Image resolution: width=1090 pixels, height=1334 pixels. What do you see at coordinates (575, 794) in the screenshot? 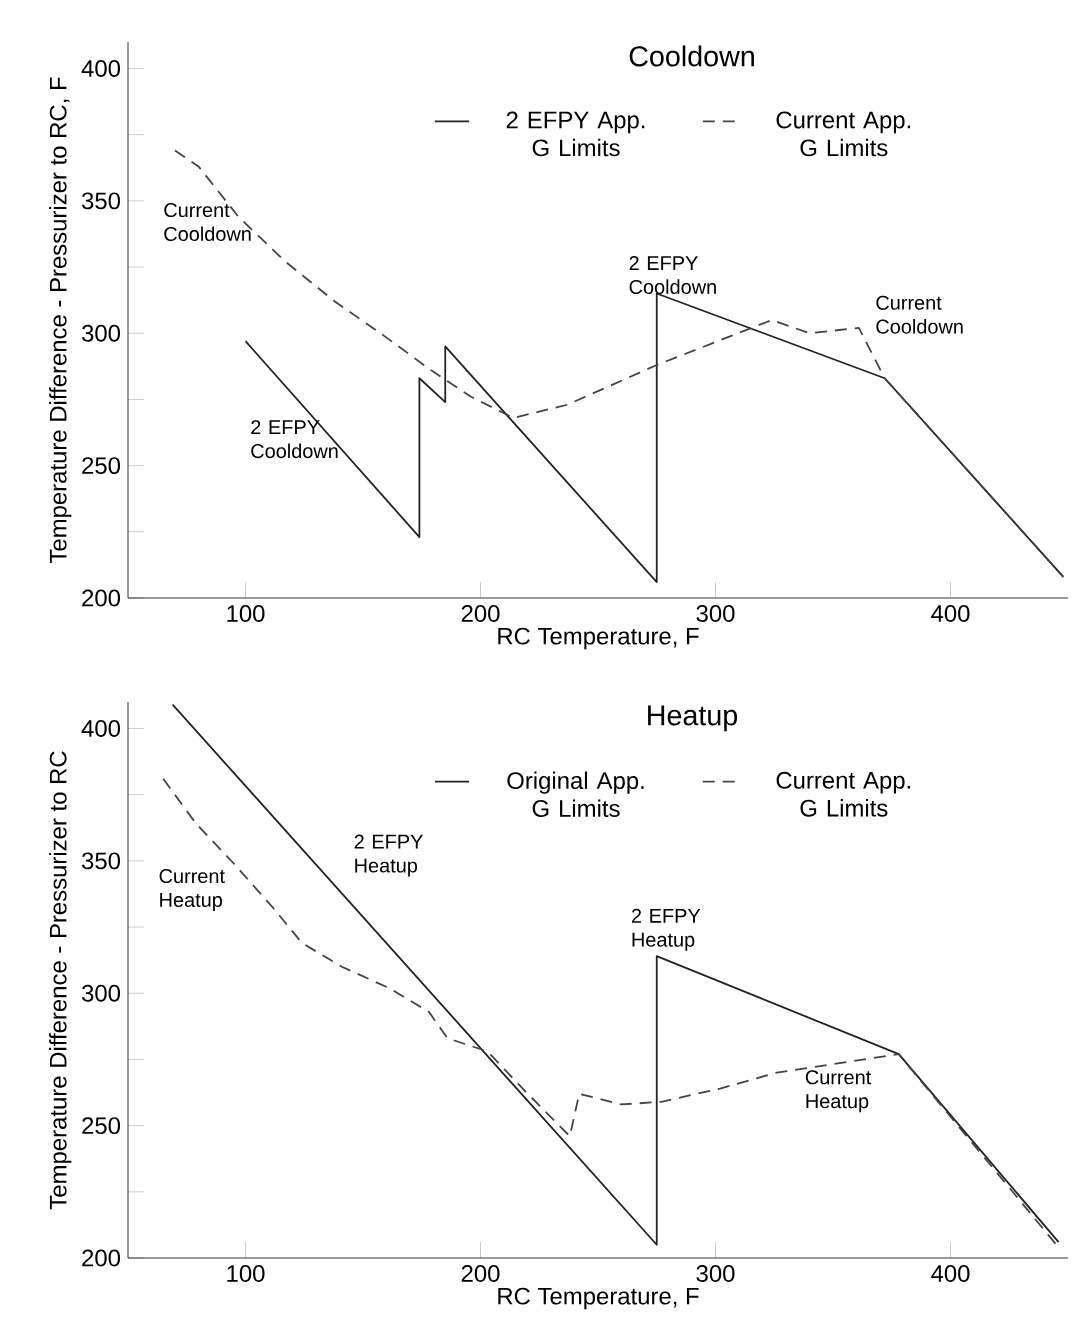
I see `legend-label: Original App. G Limits` at bounding box center [575, 794].